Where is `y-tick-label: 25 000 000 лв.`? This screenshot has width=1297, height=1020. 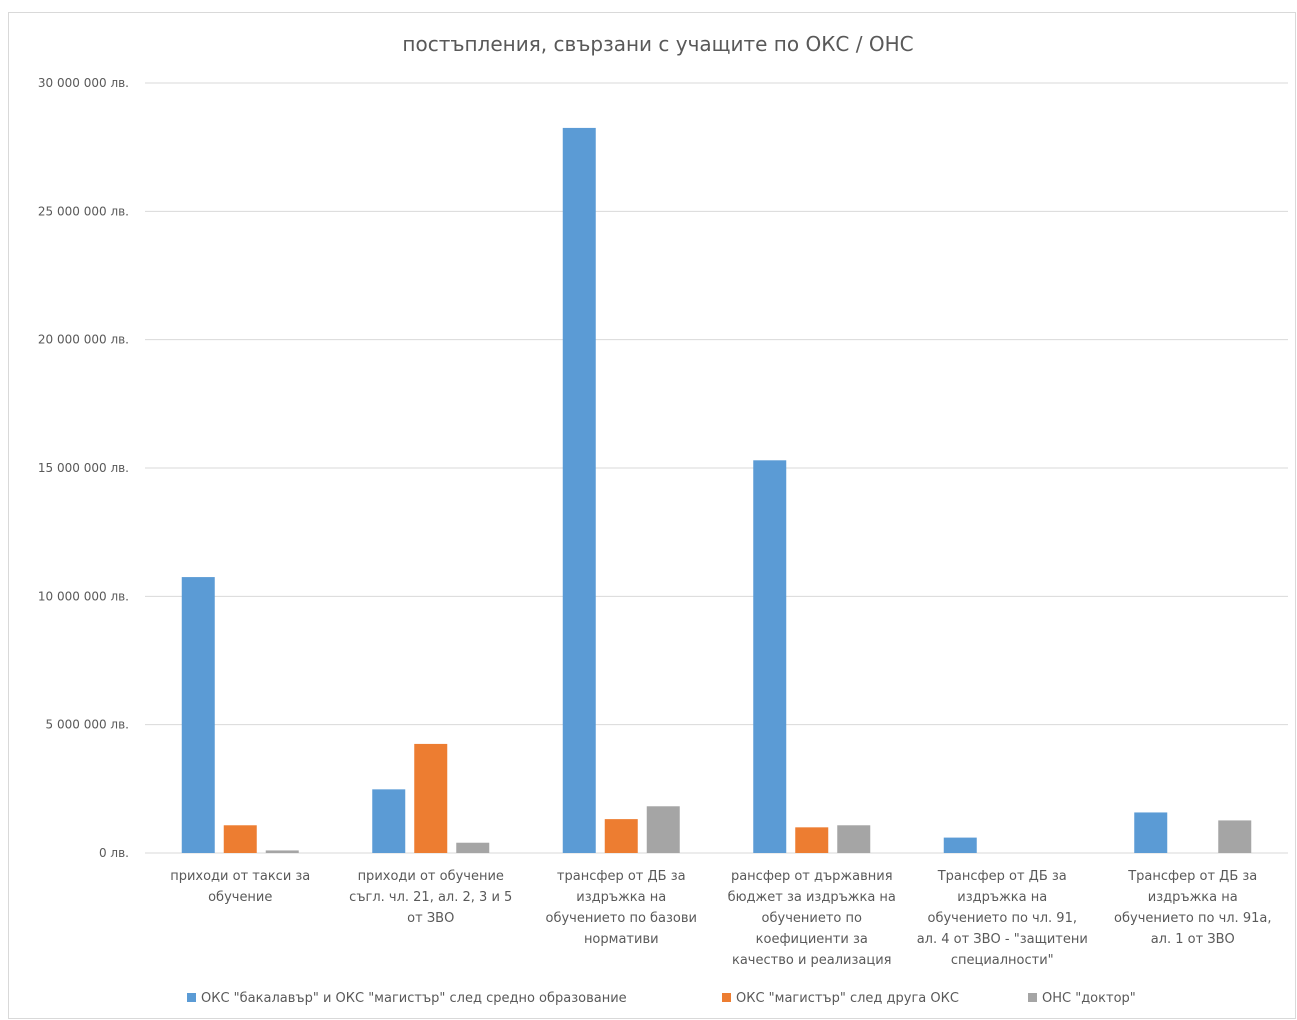 y-tick-label: 25 000 000 лв. is located at coordinates (83, 211).